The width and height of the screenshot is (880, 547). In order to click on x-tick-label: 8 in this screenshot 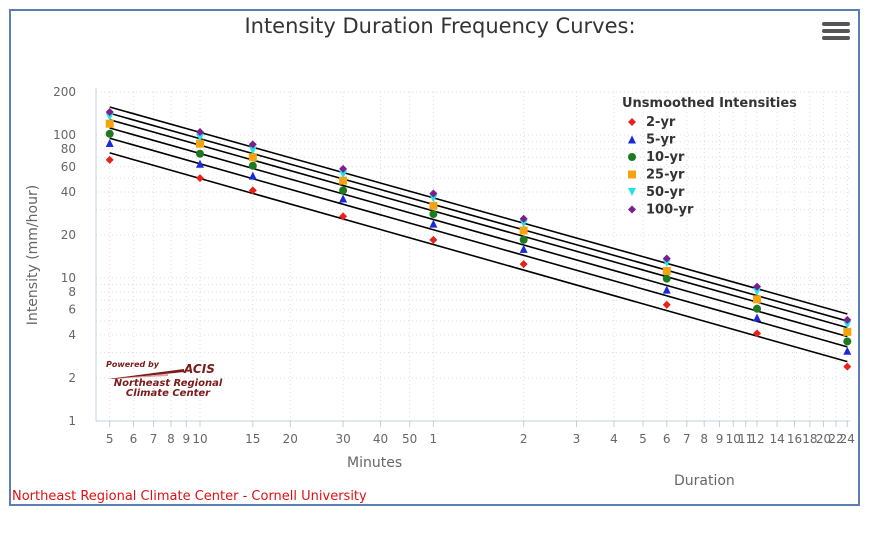, I will do `click(704, 439)`.